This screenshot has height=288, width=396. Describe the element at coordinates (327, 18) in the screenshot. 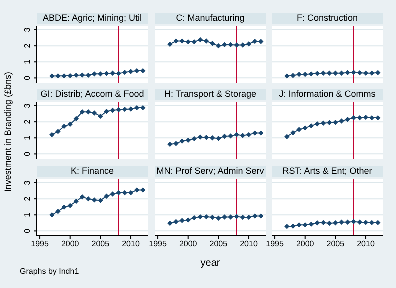

I see `chart-title: F: Construction` at that location.